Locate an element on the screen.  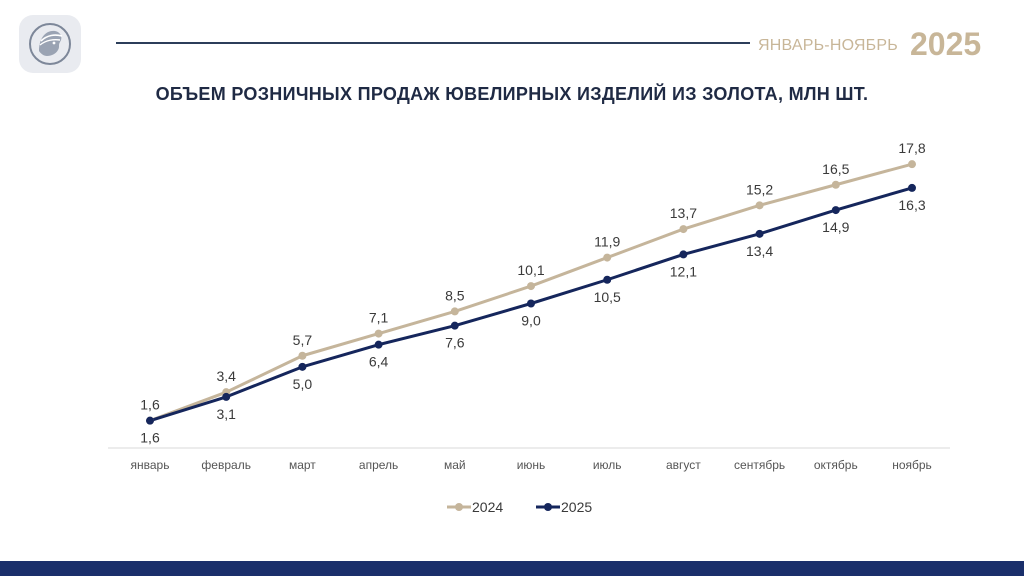
data-label-2025-7: 10,5 is located at coordinates (607, 297).